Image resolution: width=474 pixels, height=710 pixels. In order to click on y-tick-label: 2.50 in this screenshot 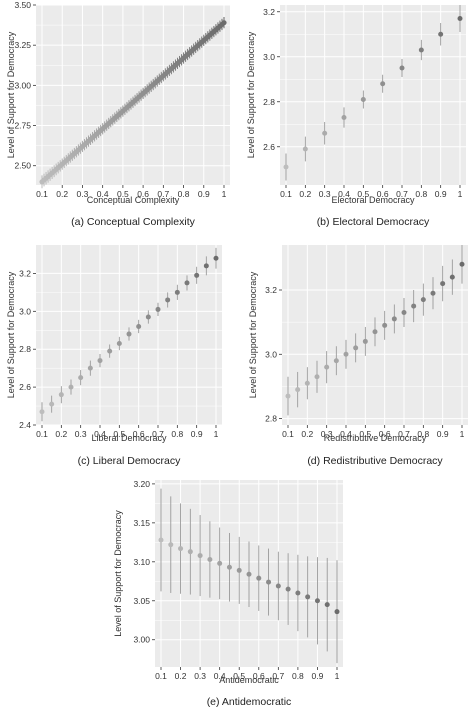, I will do `click(22, 166)`.